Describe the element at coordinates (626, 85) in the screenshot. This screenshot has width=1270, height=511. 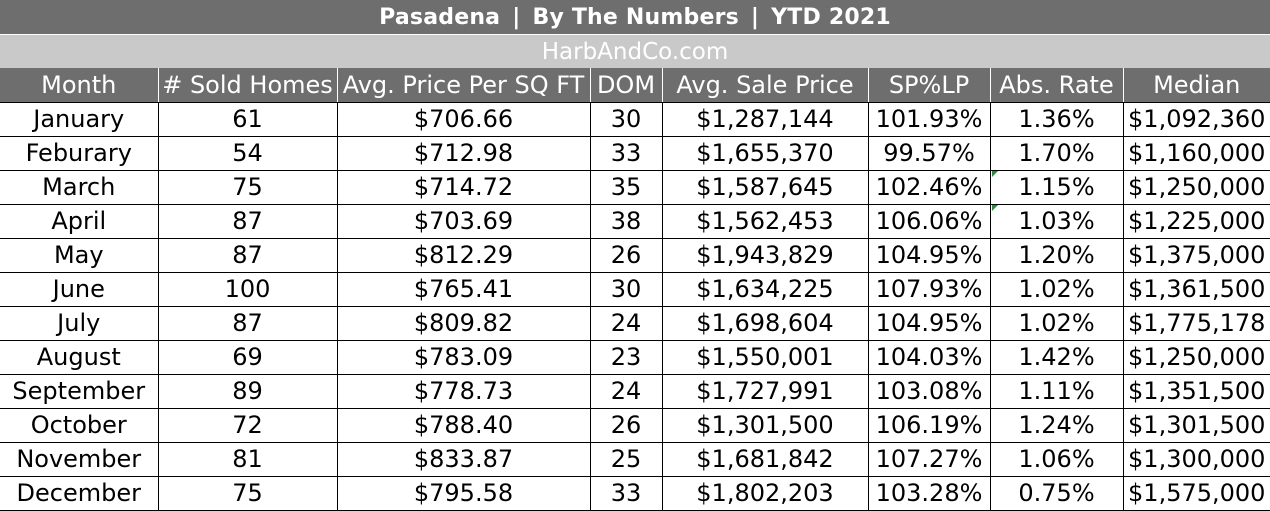
I see `column-header-dom: DOM` at that location.